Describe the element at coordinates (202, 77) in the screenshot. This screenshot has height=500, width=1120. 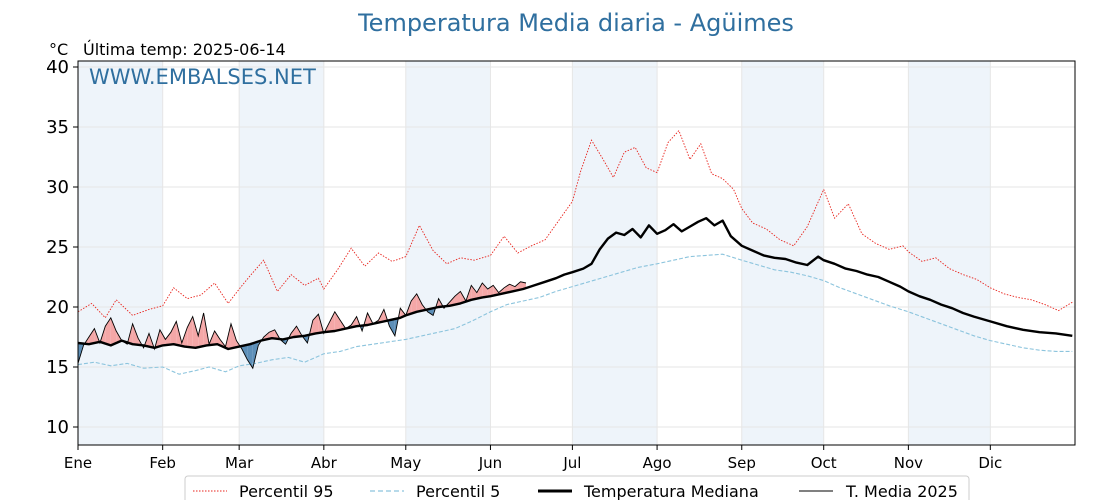
I see `watermark: WWW.EMBALSES.NET` at that location.